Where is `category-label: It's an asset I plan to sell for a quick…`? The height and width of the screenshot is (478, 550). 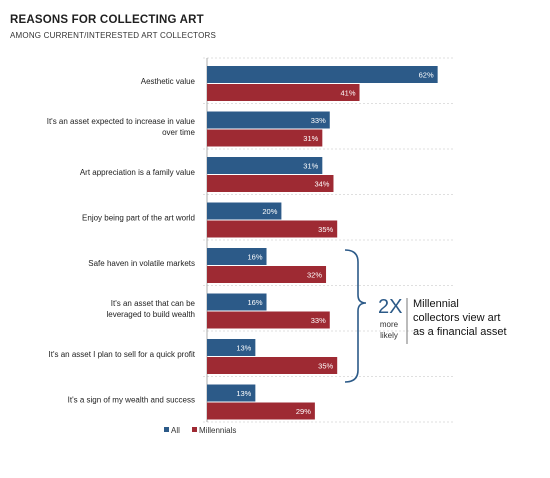 category-label: It's an asset I plan to sell for a quick… is located at coordinates (122, 354).